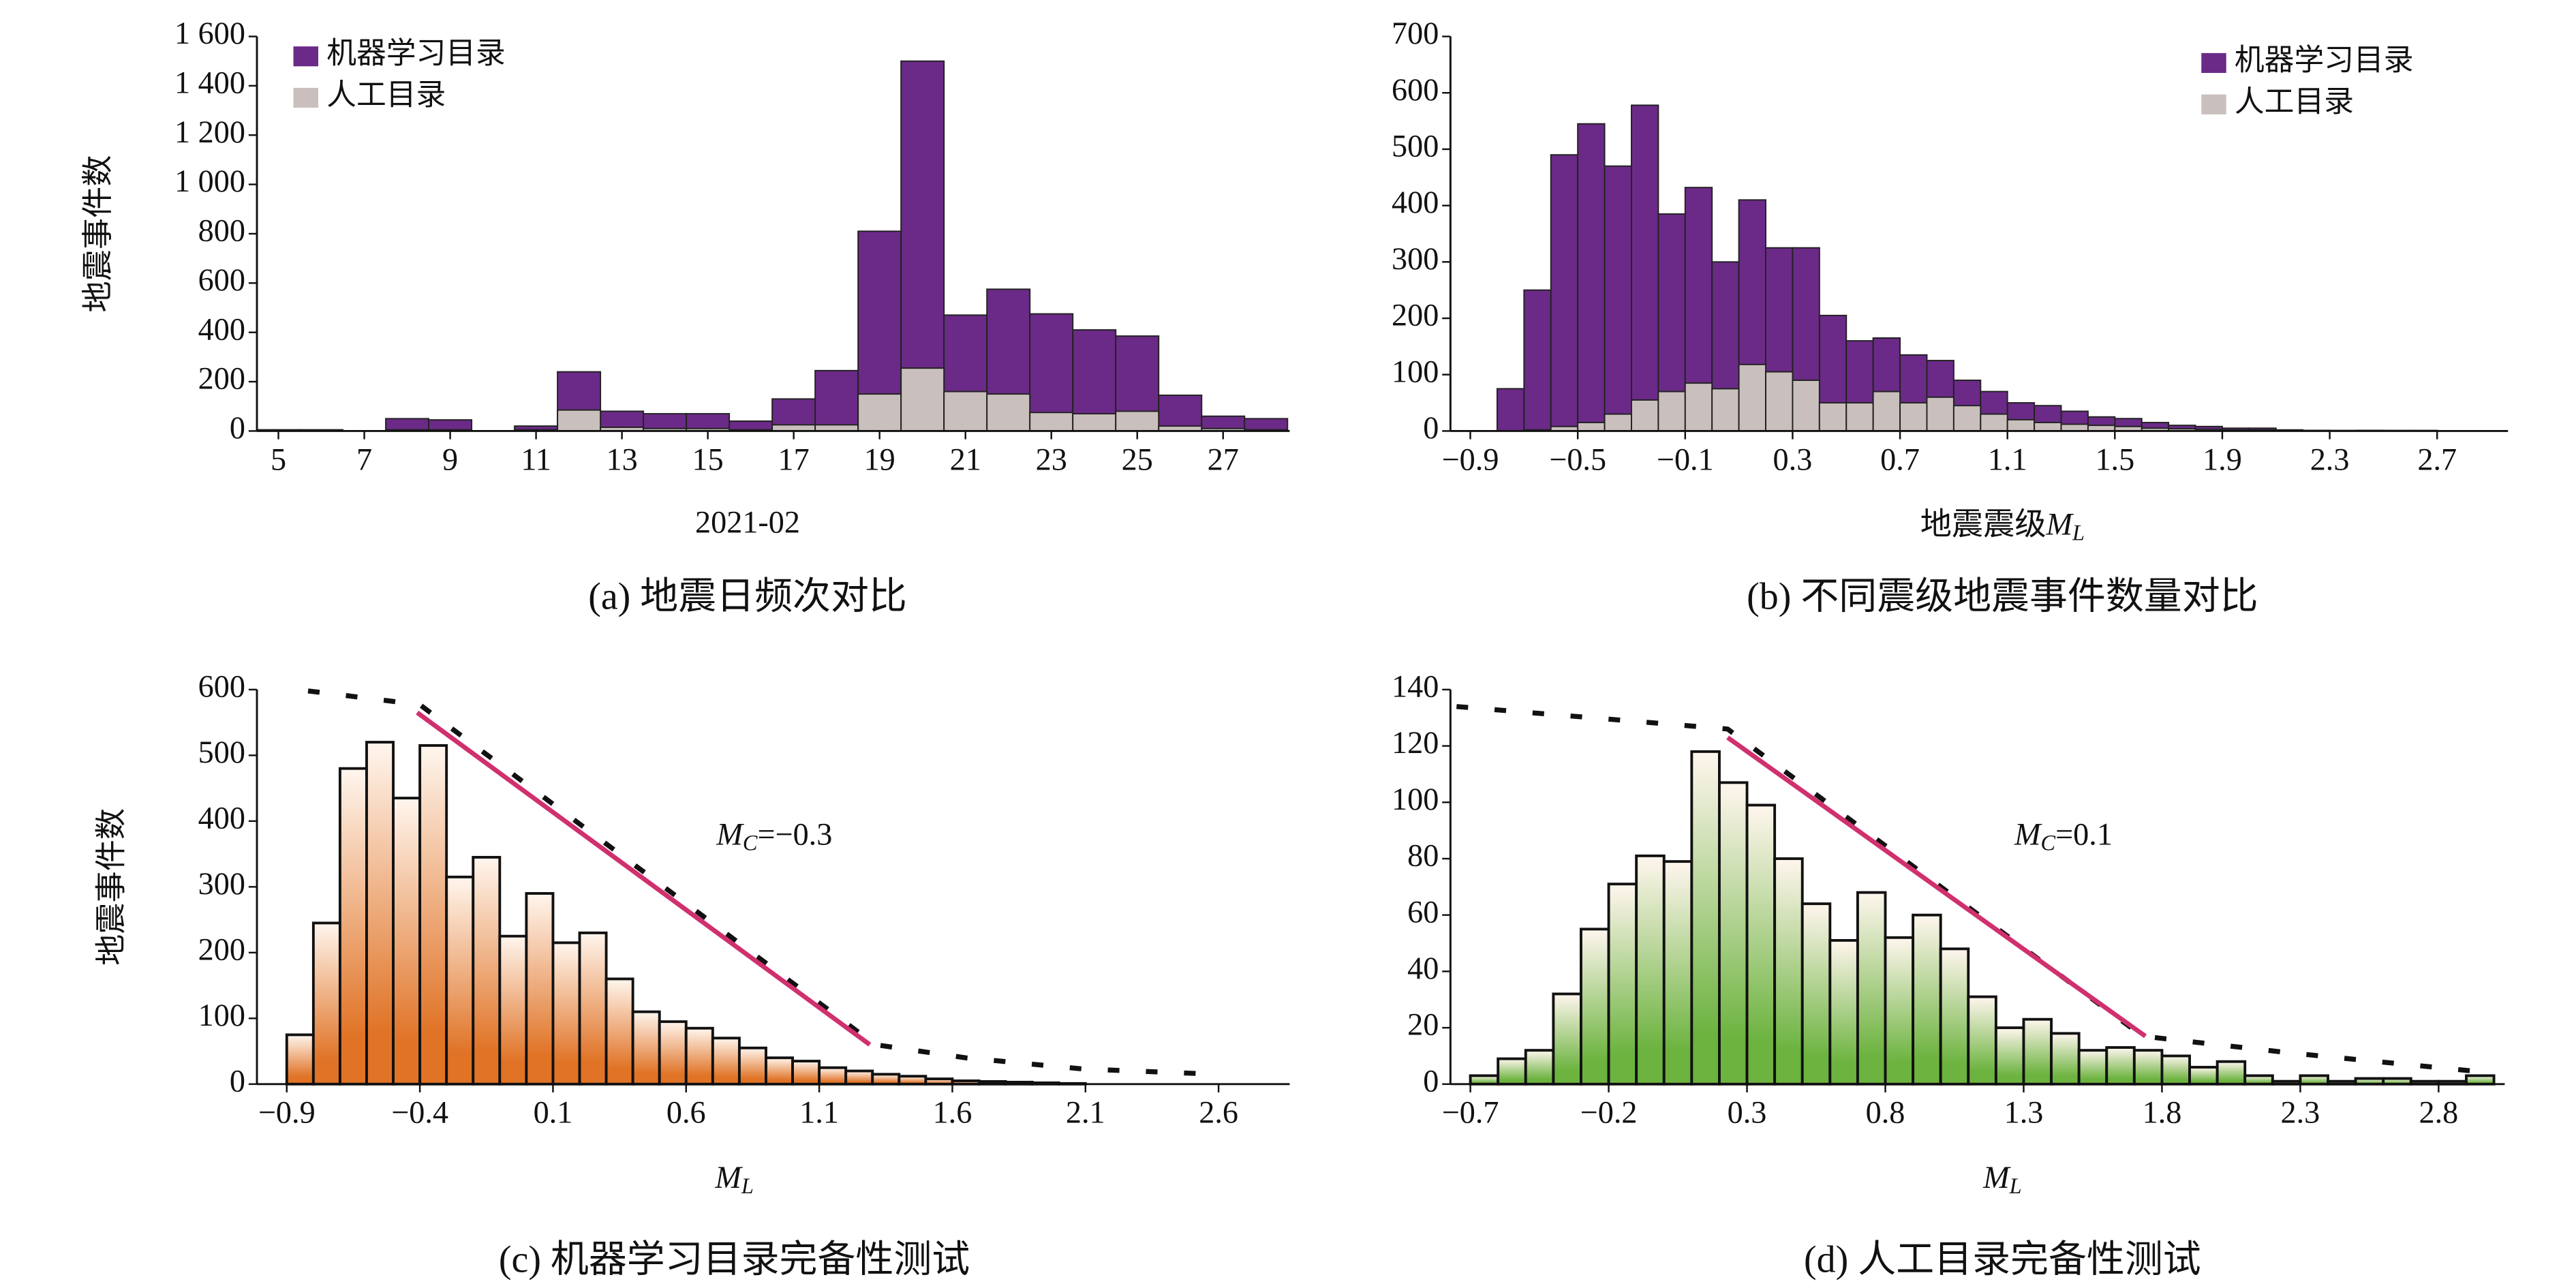 This screenshot has width=2576, height=1288. I want to click on y-tick-label: 120, so click(1415, 743).